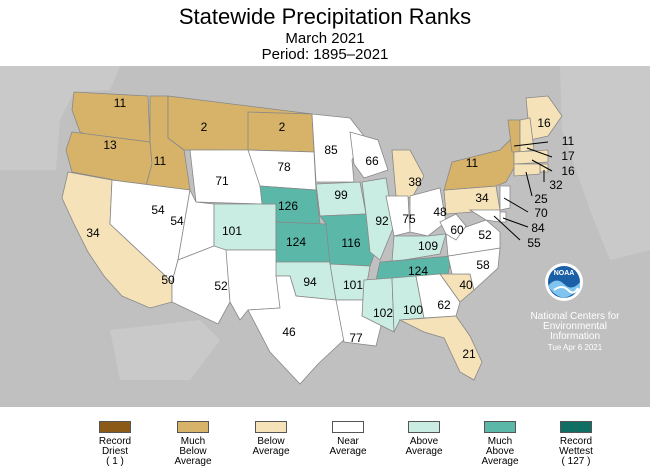  Describe the element at coordinates (341, 195) in the screenshot. I see `rank-label-ia: 99` at that location.